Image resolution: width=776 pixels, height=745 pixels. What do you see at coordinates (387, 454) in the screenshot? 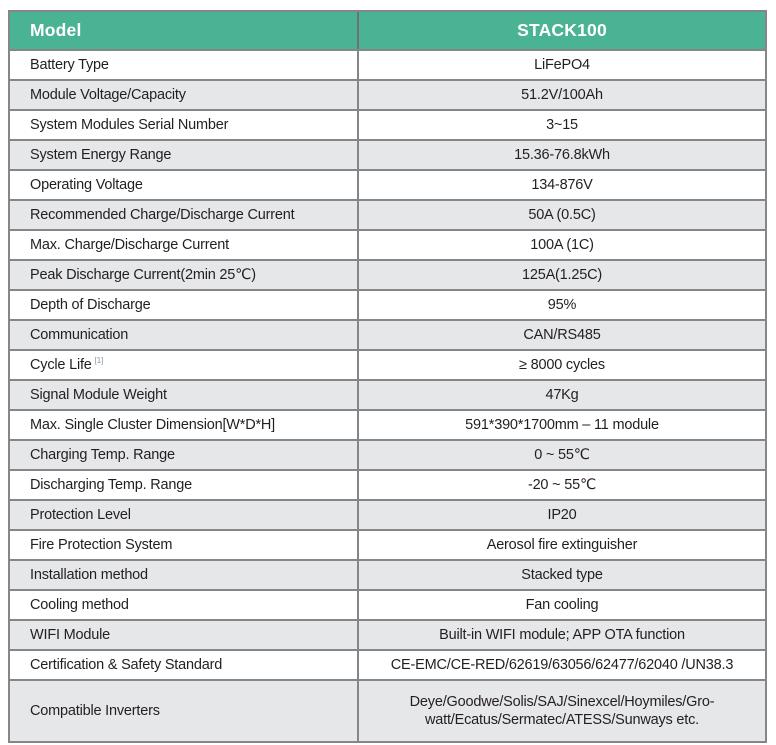
I see `table-row: Charging Temp. Range 0 ~ 55℃` at bounding box center [387, 454].